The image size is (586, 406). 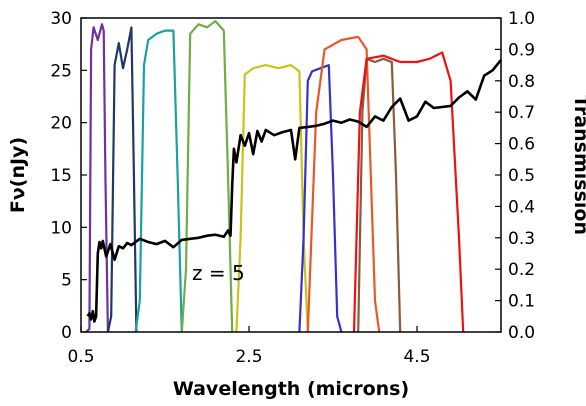 What do you see at coordinates (66, 281) in the screenshot?
I see `y-left-tick-label: 5` at bounding box center [66, 281].